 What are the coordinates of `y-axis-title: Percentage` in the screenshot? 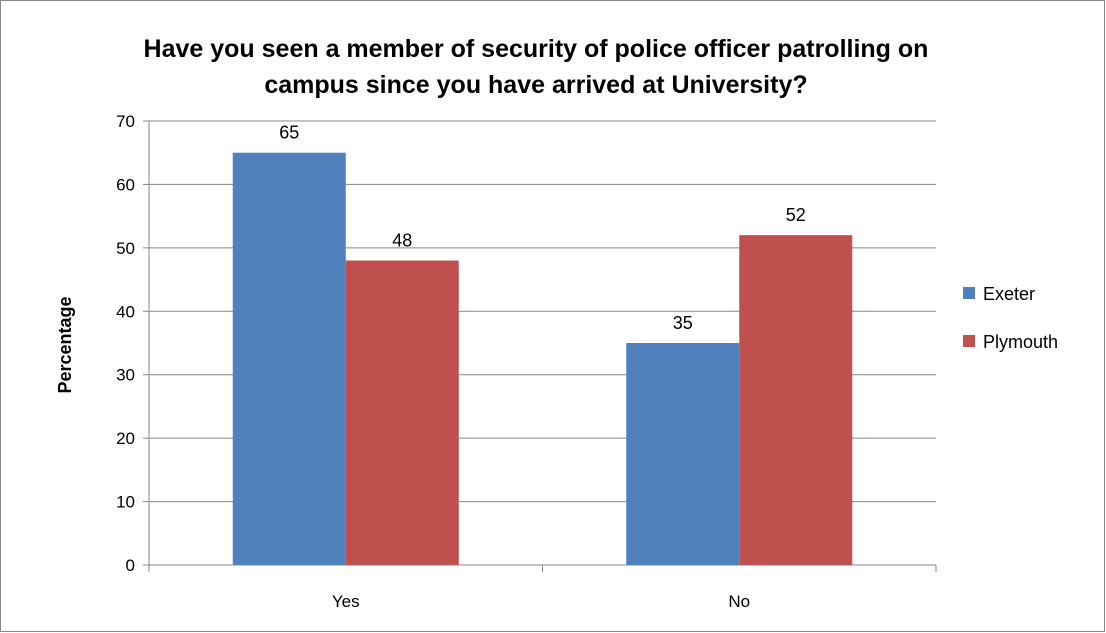 It's located at (65, 344).